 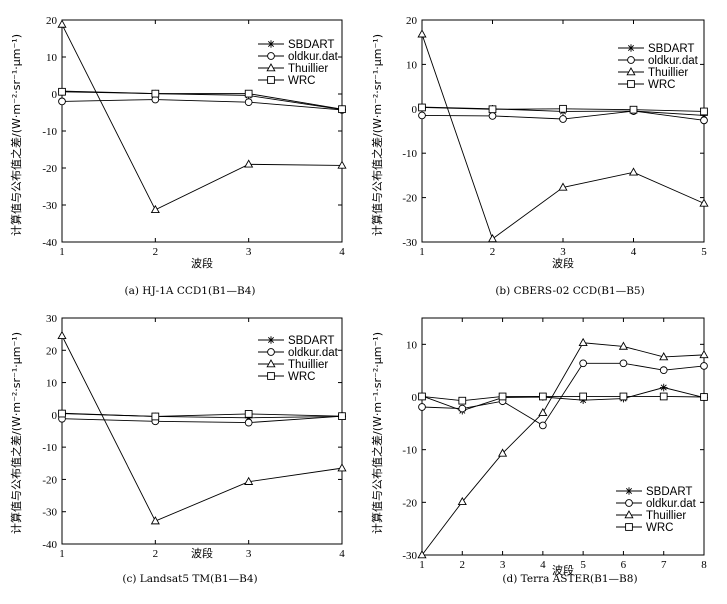 What do you see at coordinates (569, 291) in the screenshot?
I see `panel-caption: (b) CBERS-02 CCD(B1—B5)` at bounding box center [569, 291].